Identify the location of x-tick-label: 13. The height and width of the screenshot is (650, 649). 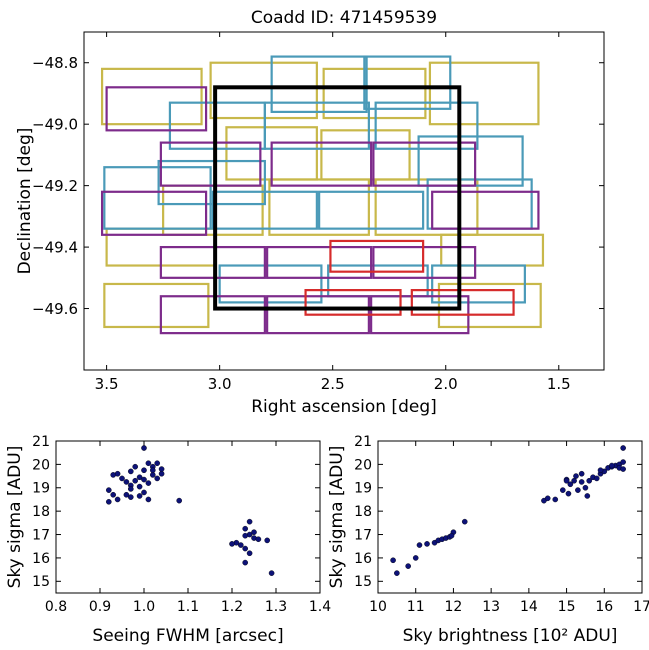
(491, 607).